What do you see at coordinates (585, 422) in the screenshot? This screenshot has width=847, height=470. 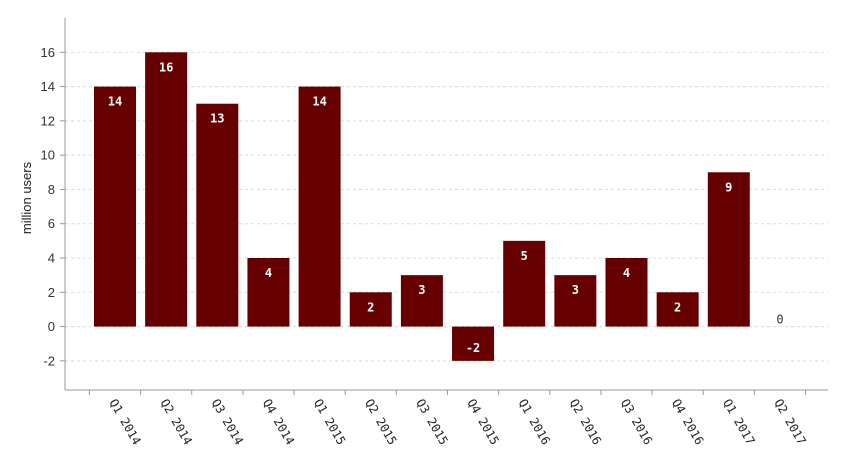 I see `x-tick-label: Q2 2016` at bounding box center [585, 422].